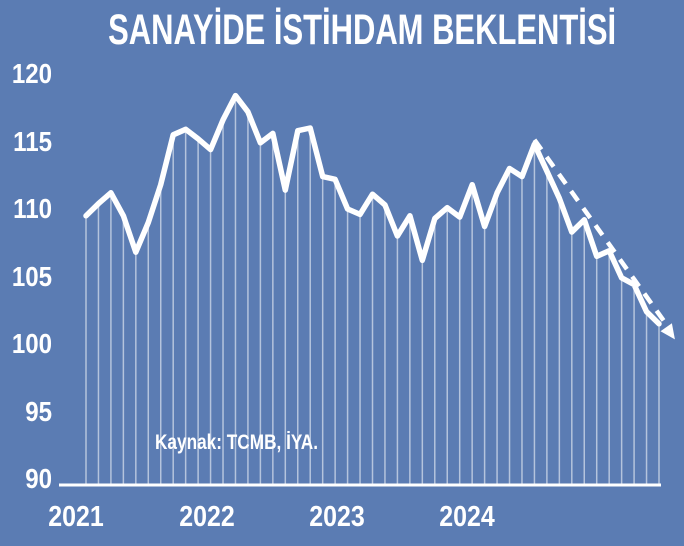  Describe the element at coordinates (32, 141) in the screenshot. I see `y-axis-tick-115: 115` at that location.